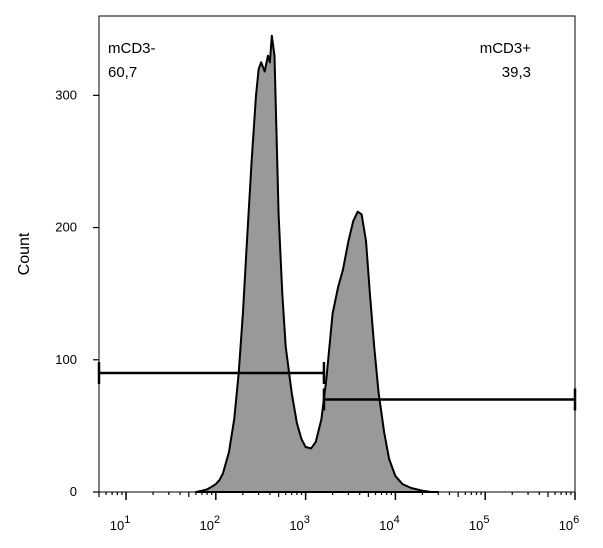  Describe the element at coordinates (66, 359) in the screenshot. I see `y-tick-label: 100` at that location.